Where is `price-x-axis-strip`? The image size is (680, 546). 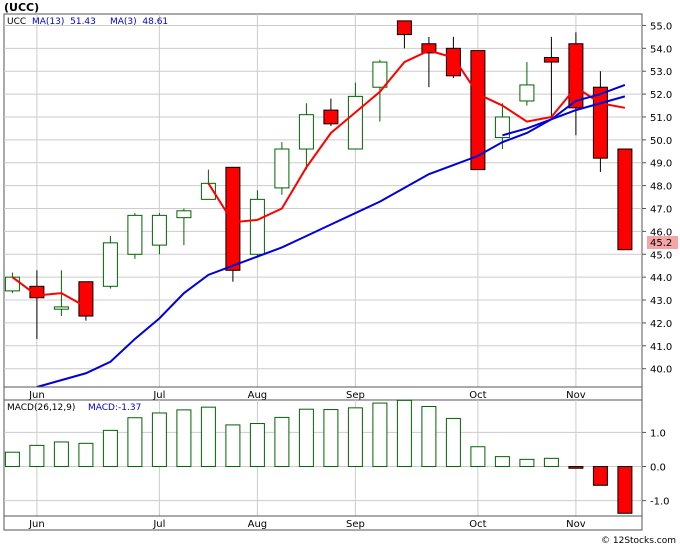
price-x-axis-strip is located at coordinates (323, 393).